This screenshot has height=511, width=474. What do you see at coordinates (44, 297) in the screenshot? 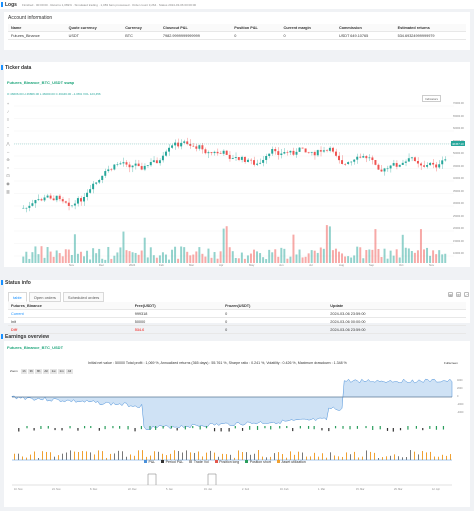
I see `tab-open-orders: Open orders` at bounding box center [44, 297].